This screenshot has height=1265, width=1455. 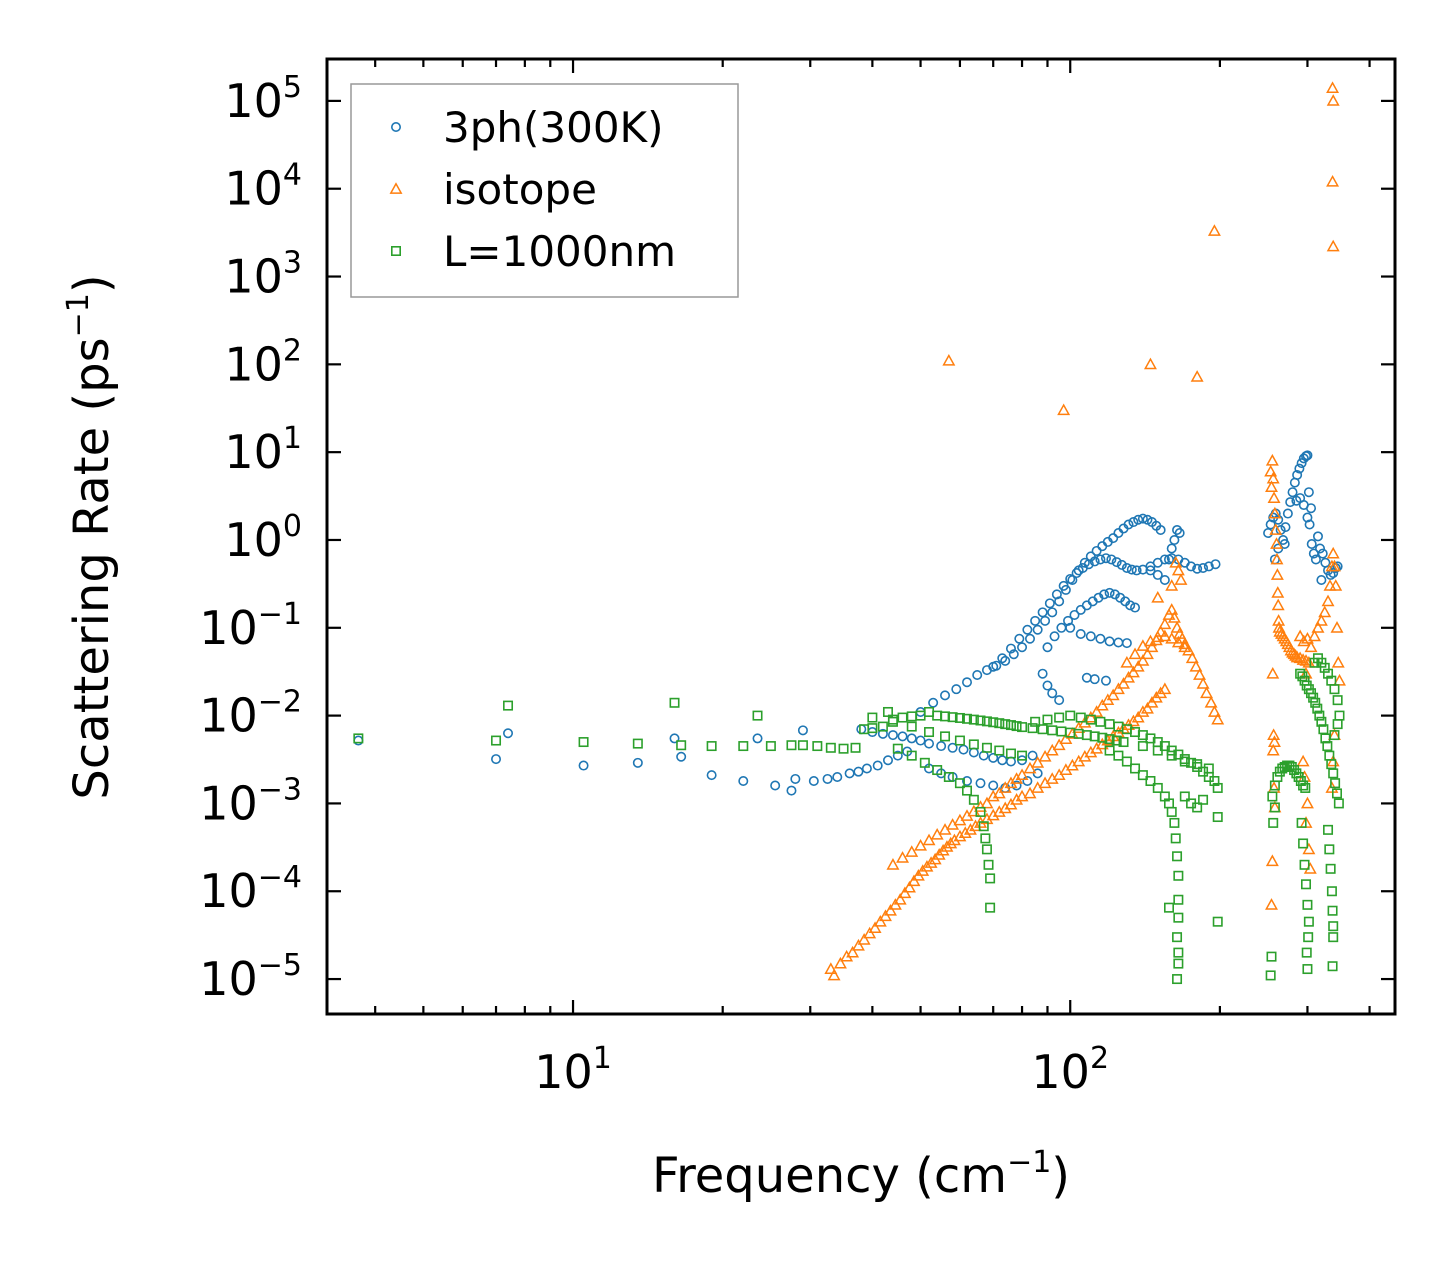 What do you see at coordinates (533, 251) in the screenshot?
I see `legend-item: L=1000nm` at bounding box center [533, 251].